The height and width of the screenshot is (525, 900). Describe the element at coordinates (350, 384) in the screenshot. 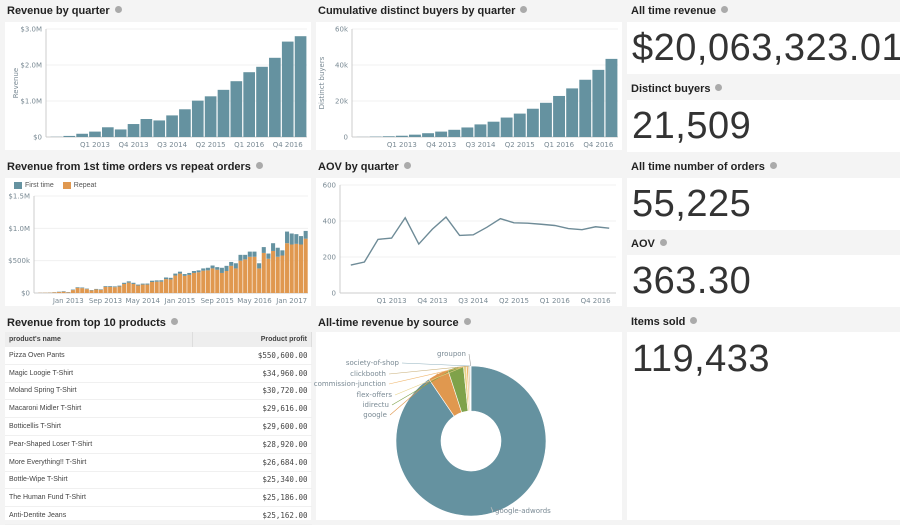

I see `slice-label: commission-junction` at that location.